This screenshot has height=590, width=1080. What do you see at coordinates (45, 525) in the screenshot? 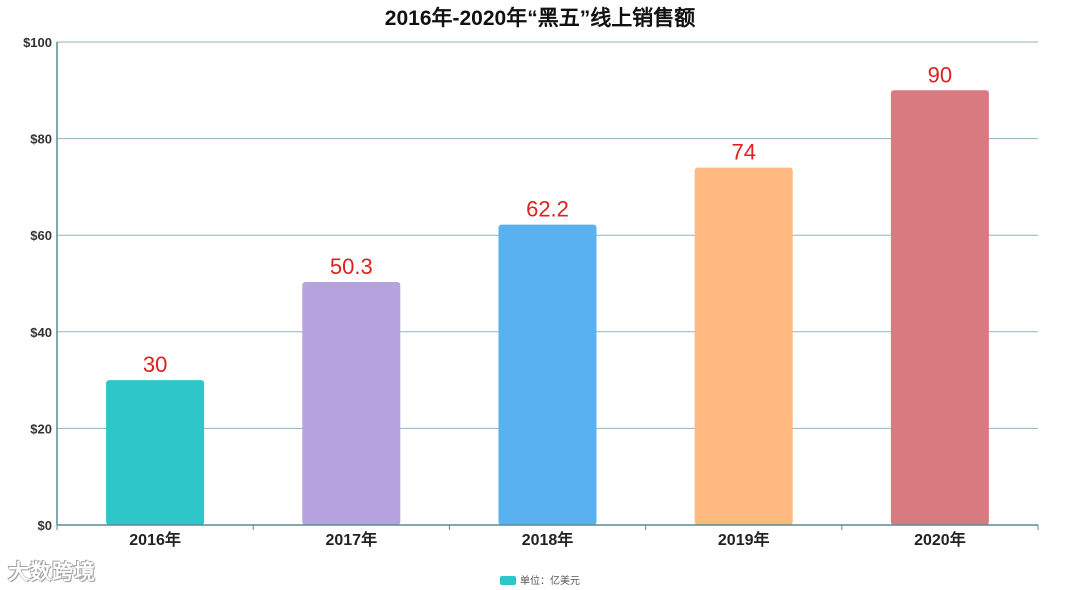
I see `y-tick-label: $0` at bounding box center [45, 525].